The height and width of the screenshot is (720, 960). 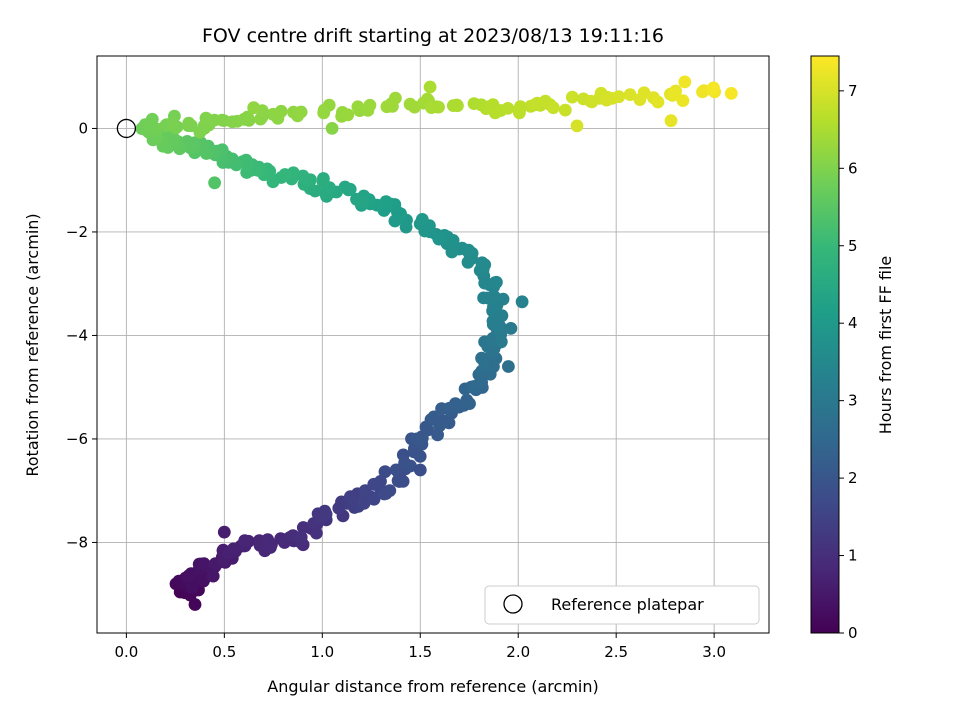 What do you see at coordinates (432, 686) in the screenshot?
I see `x-axis-label: Angular distance from reference (arcmin)` at bounding box center [432, 686].